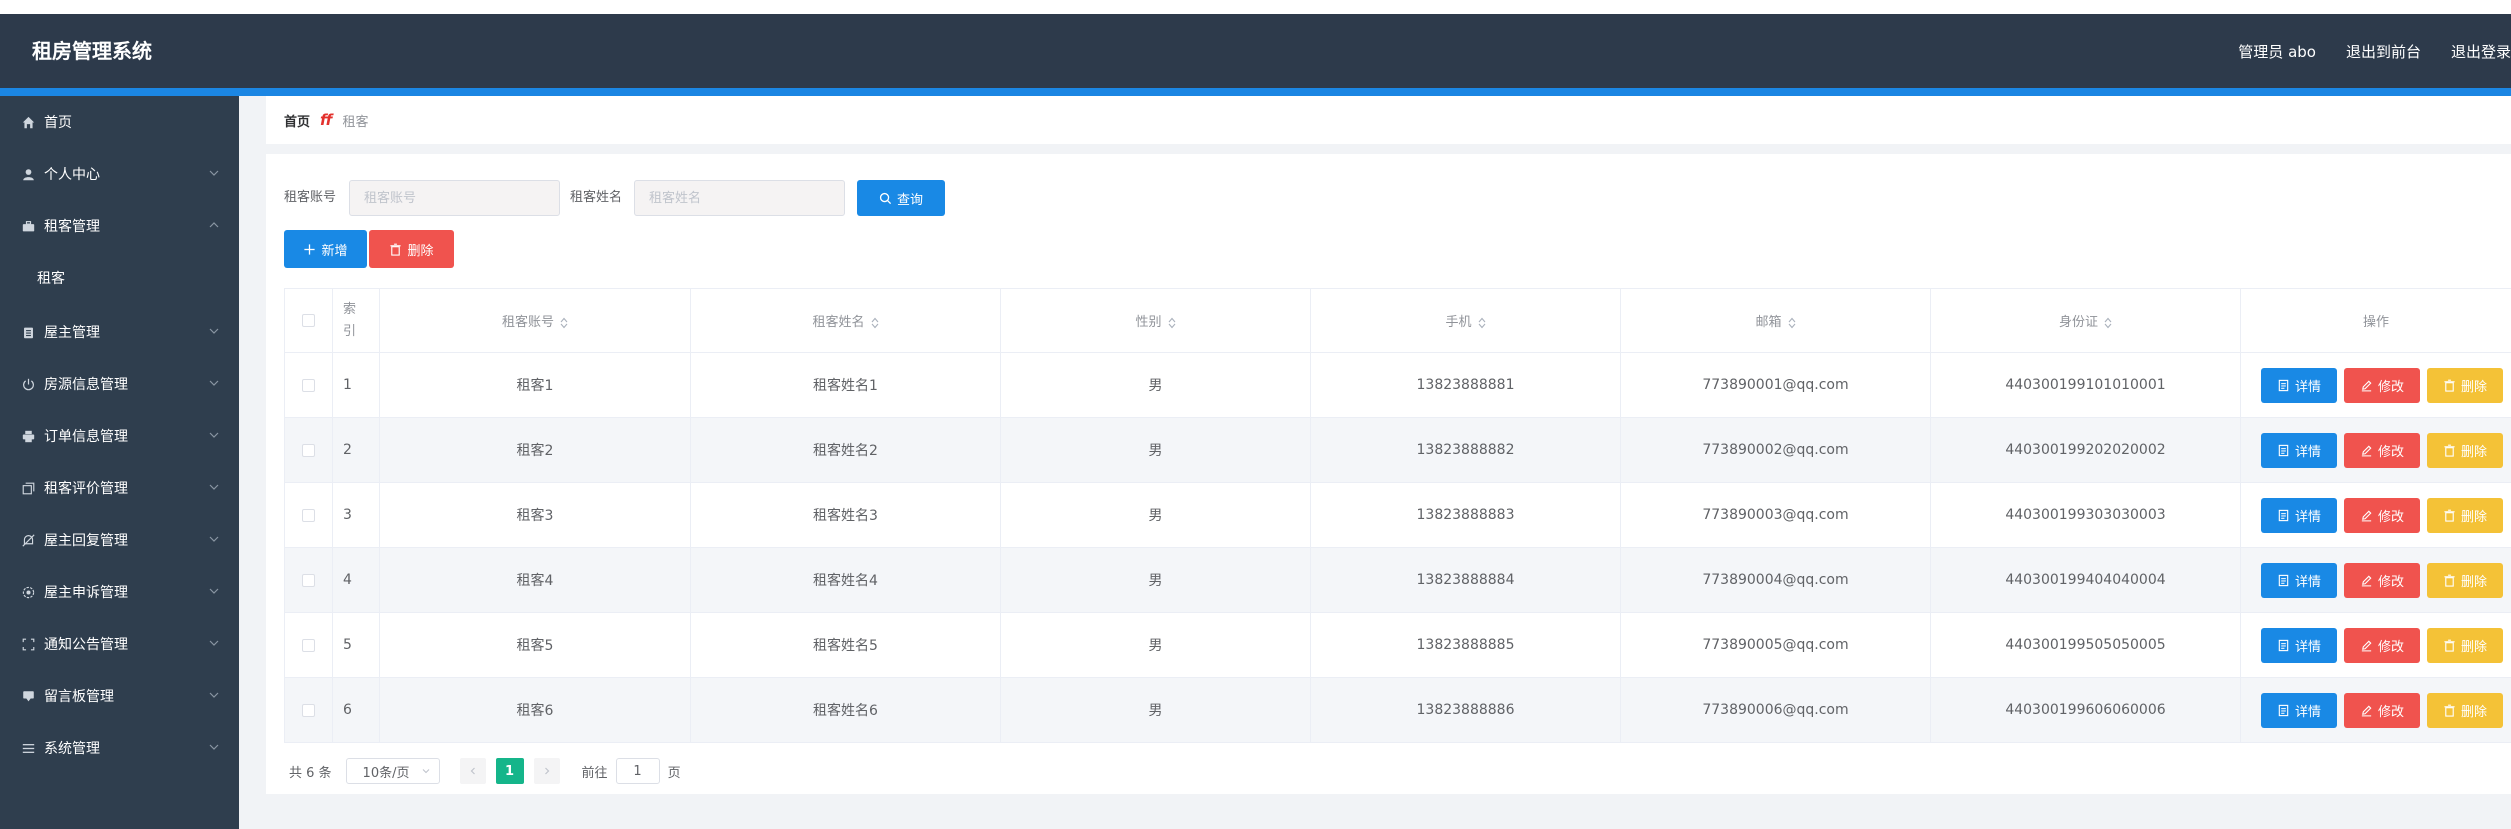 The height and width of the screenshot is (829, 2511). What do you see at coordinates (509, 771) in the screenshot?
I see `page-number-current: 1` at bounding box center [509, 771].